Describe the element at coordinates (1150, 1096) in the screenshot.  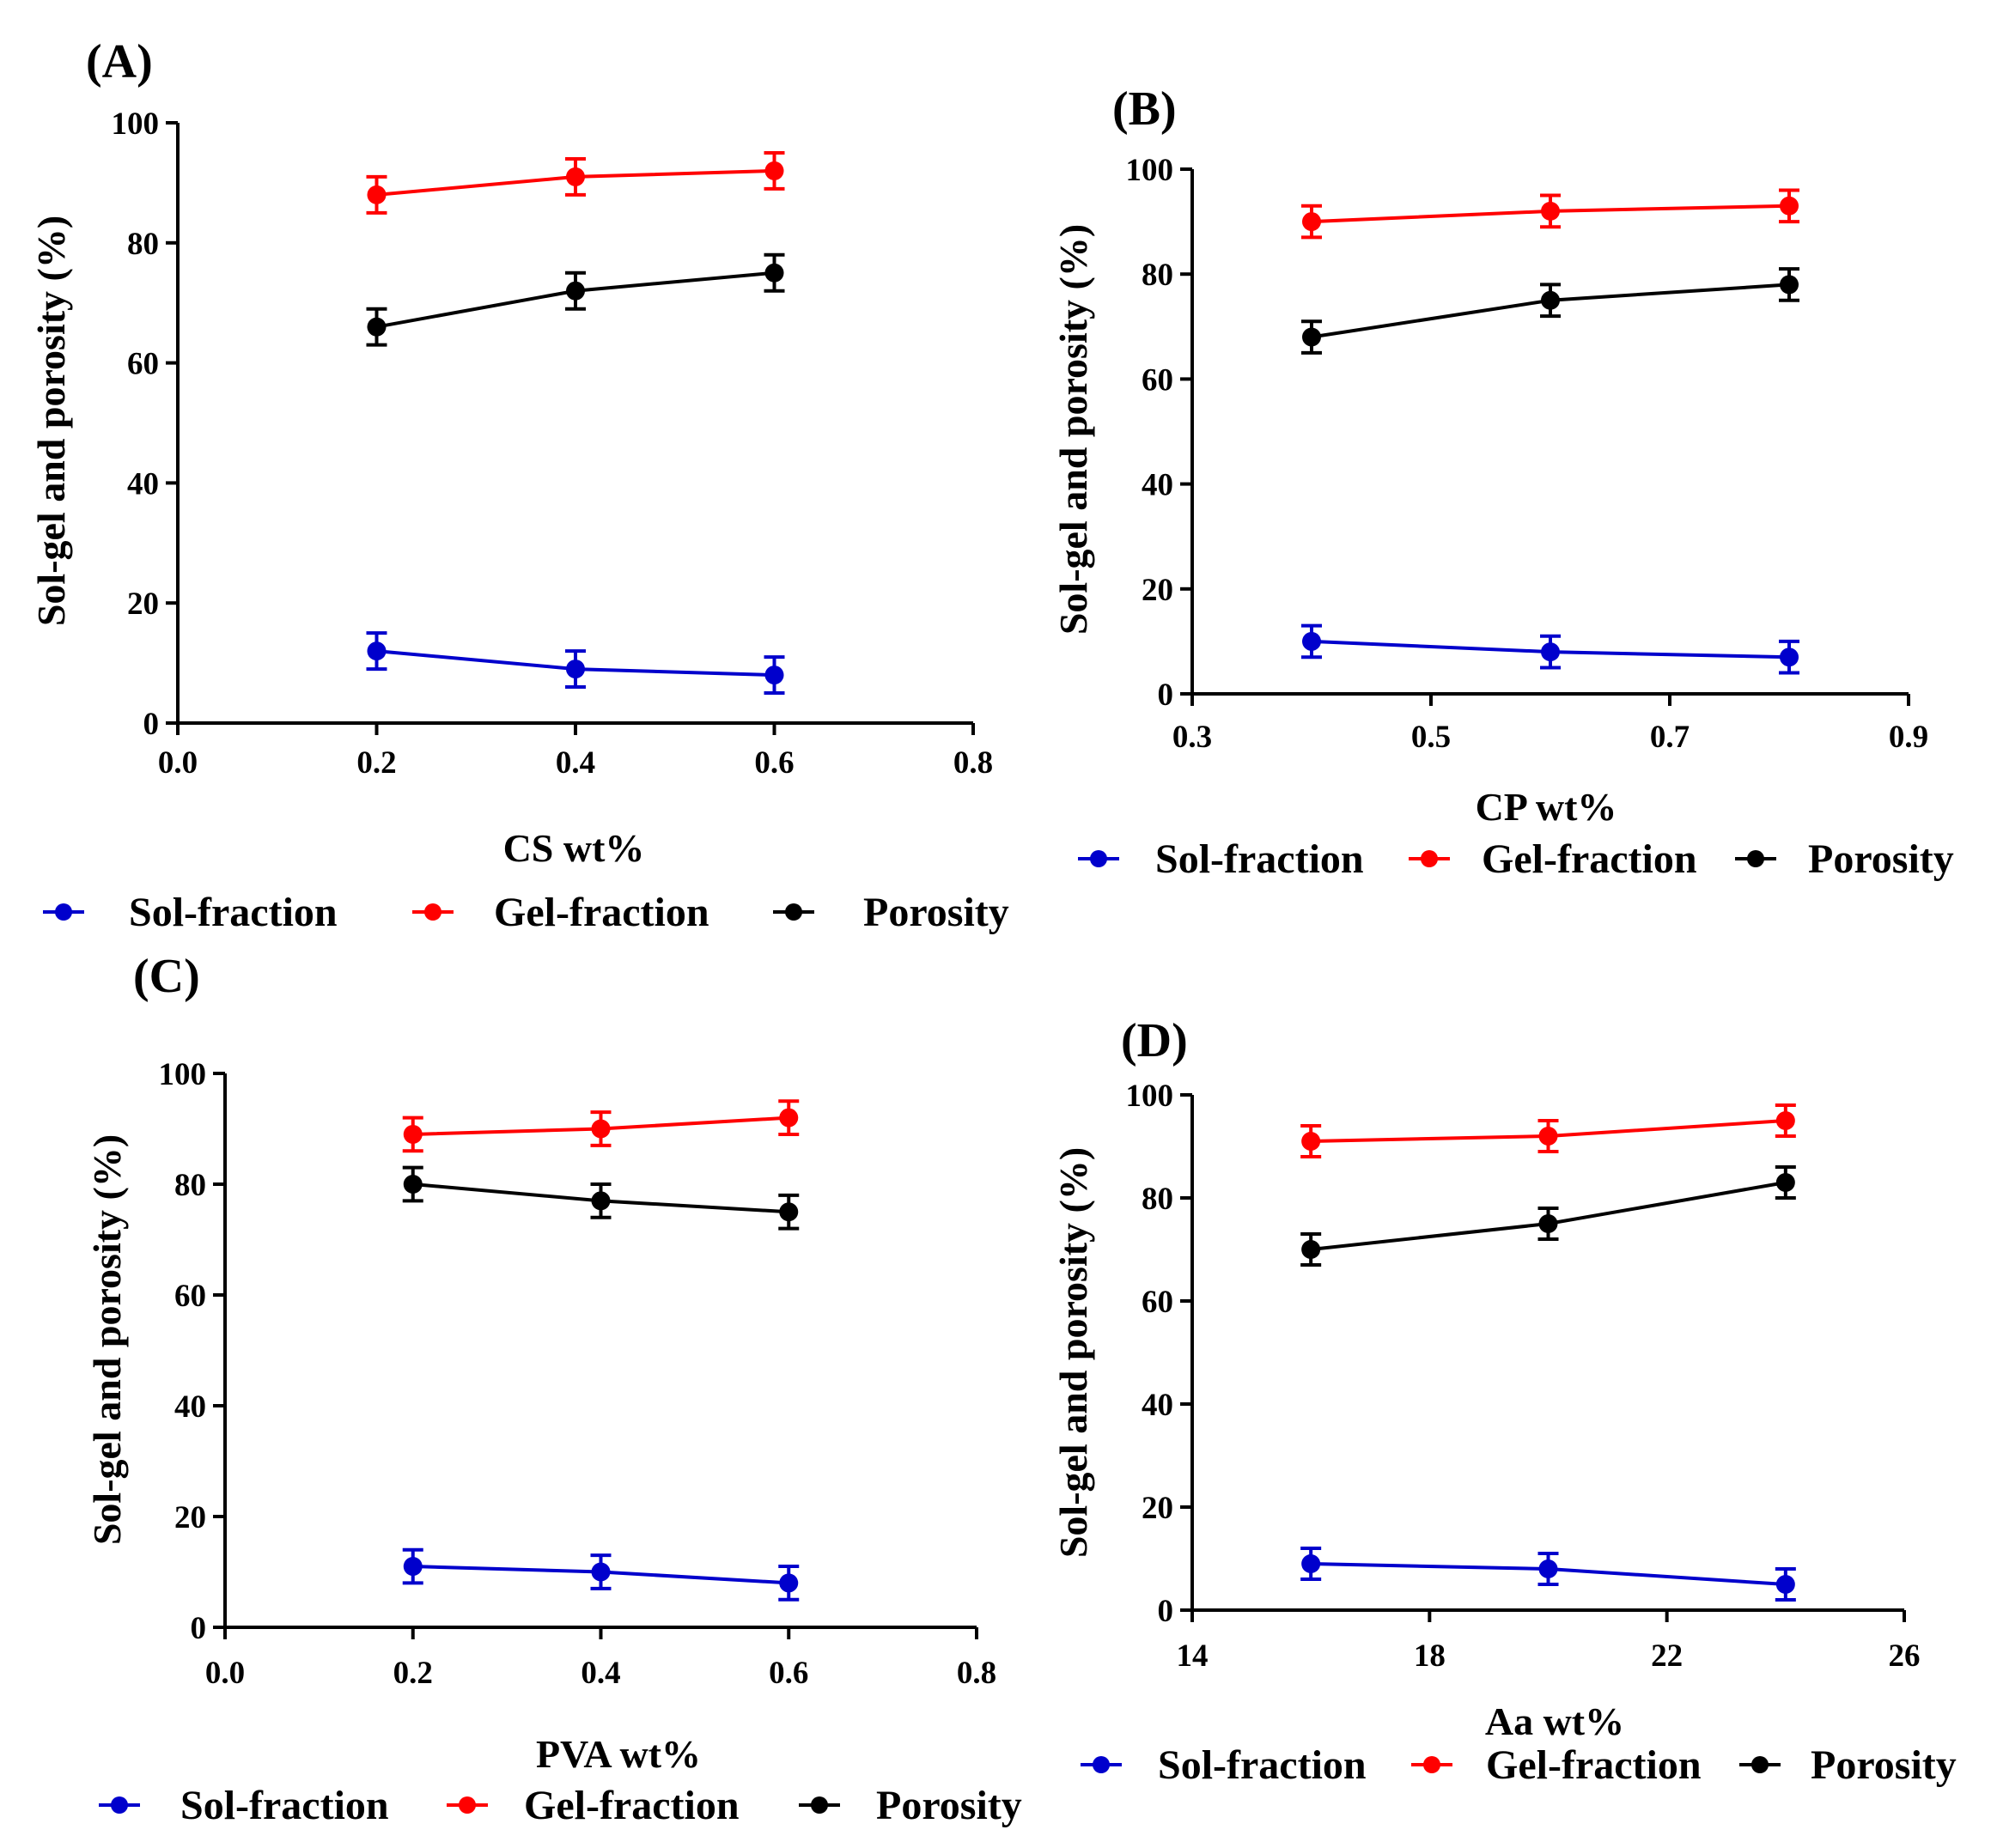
I see `panel-d-y-tick-label: 100` at that location.